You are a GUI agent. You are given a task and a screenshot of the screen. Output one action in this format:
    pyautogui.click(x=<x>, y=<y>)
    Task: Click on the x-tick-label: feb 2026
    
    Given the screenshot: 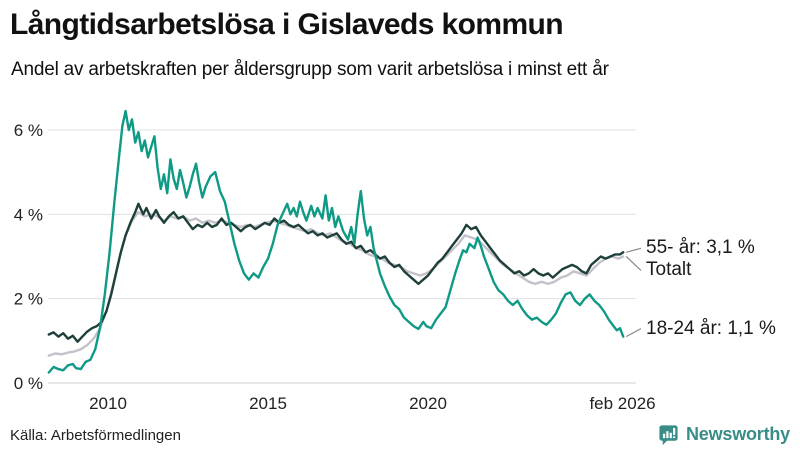 What is the action you would take?
    pyautogui.click(x=622, y=403)
    